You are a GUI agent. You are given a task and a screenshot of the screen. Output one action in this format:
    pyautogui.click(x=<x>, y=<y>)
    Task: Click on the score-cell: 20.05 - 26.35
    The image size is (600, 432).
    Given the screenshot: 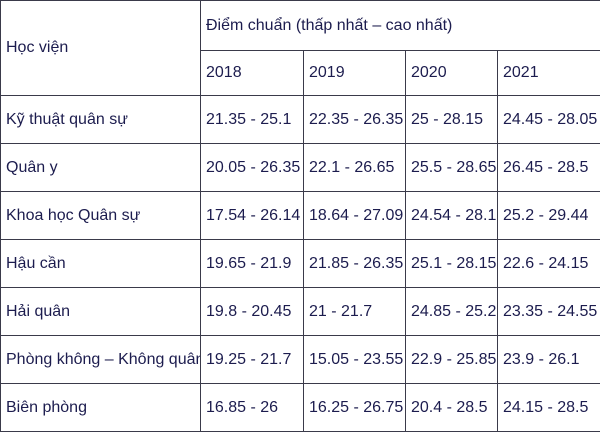 What is the action you would take?
    pyautogui.click(x=252, y=168)
    